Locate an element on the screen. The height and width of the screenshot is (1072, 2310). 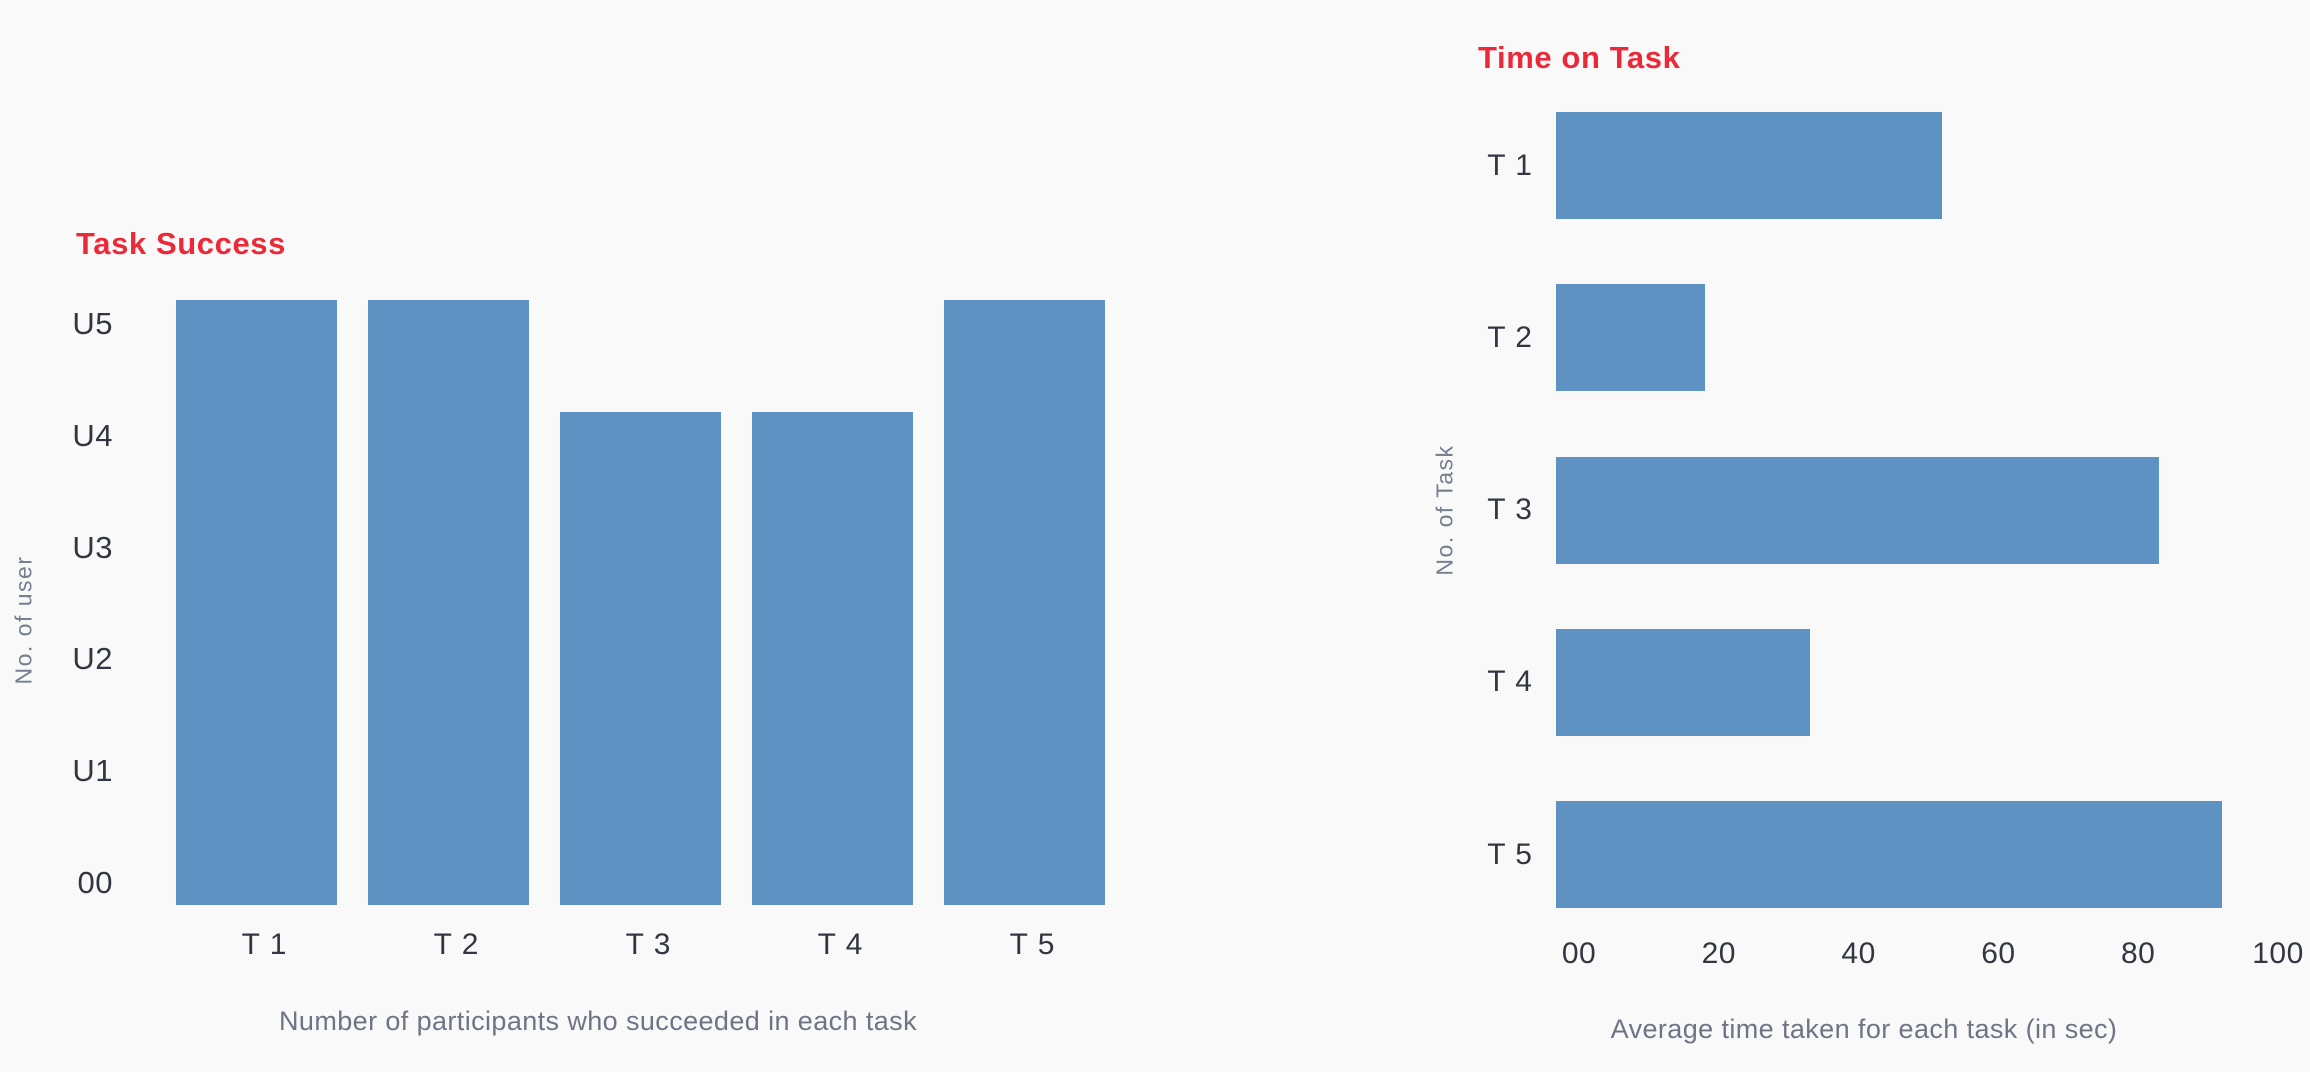
y-tick-label: 00 is located at coordinates (95, 882).